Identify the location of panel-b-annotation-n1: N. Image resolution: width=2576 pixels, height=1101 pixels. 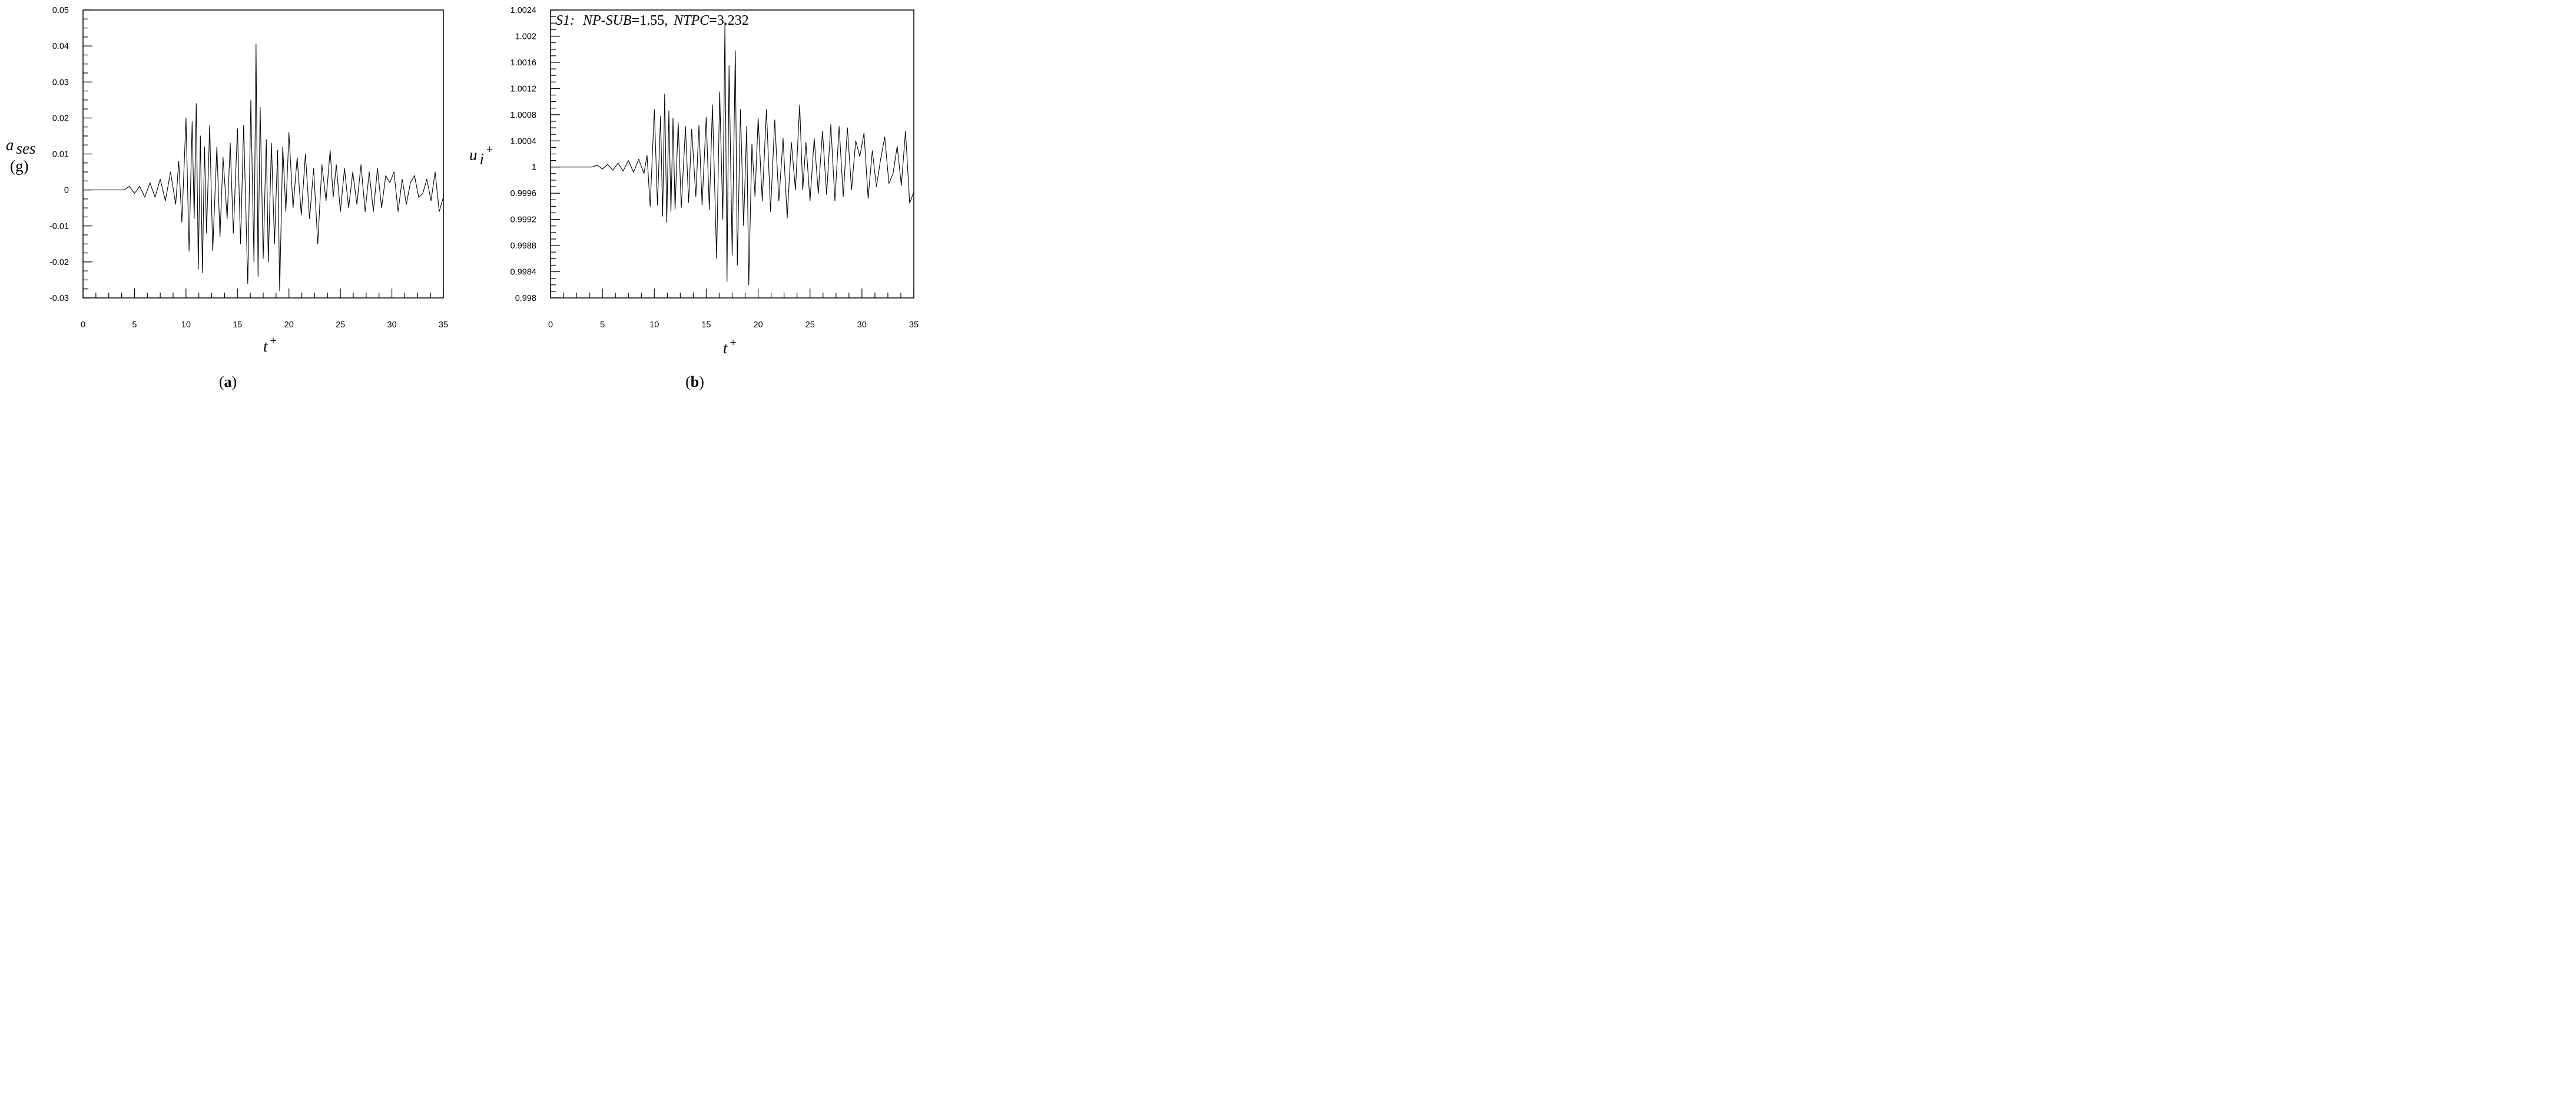
(588, 20).